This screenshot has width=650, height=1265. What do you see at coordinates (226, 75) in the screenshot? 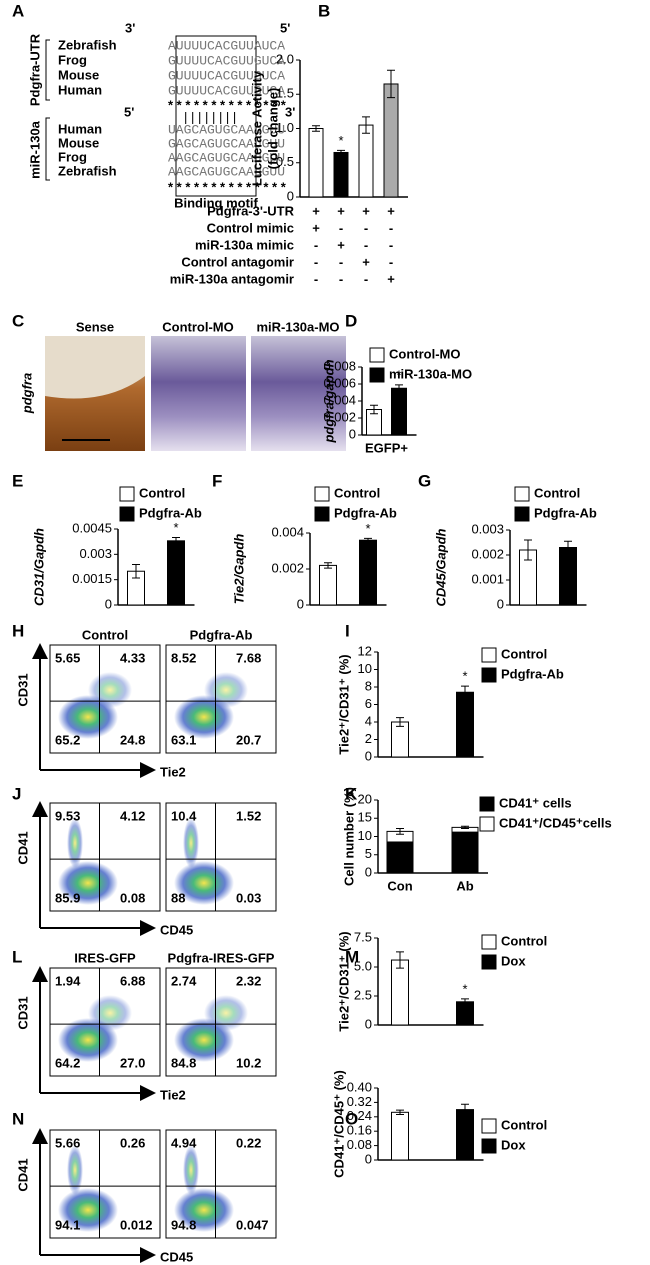
I see `sequence: GUUUUCACGUUGUCA` at bounding box center [226, 75].